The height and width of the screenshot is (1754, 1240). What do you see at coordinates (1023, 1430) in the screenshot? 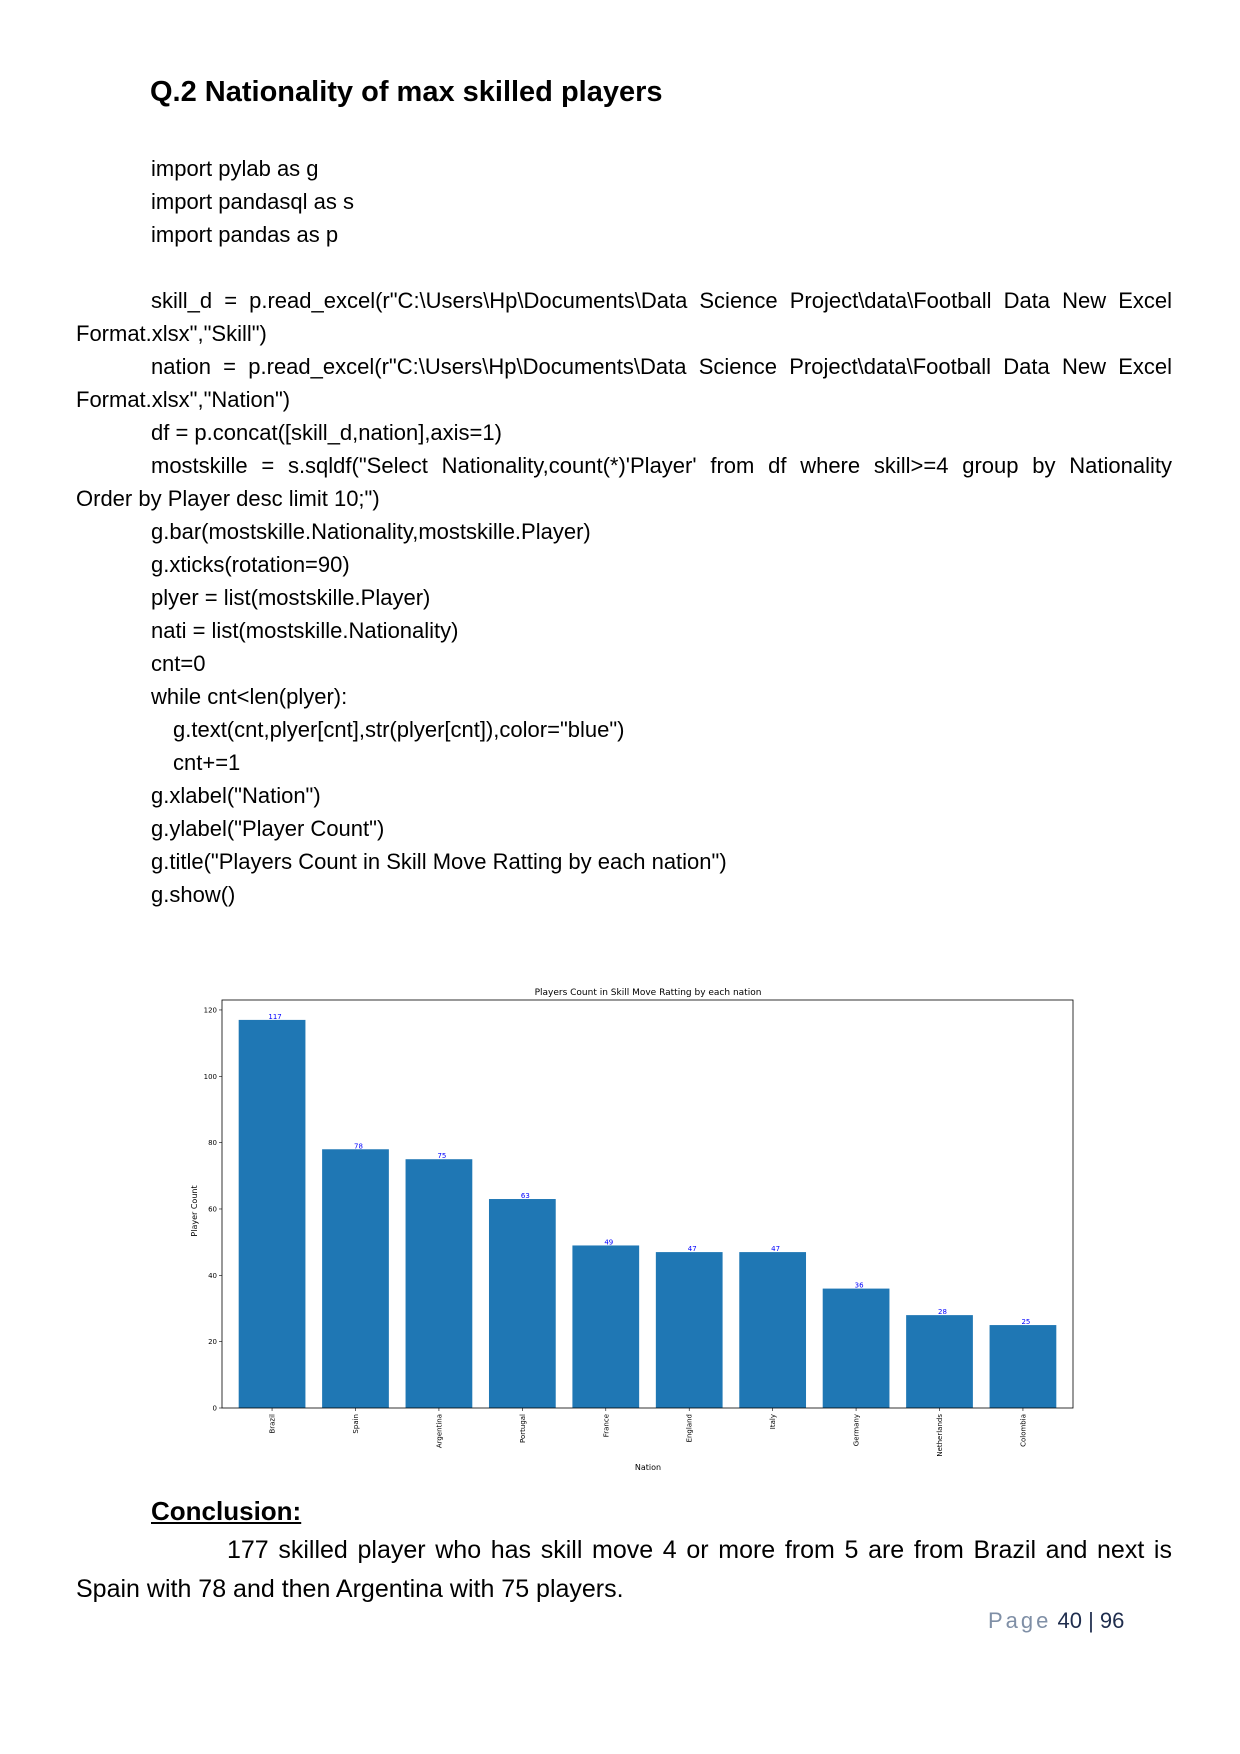
I see `x-tick-label: Colombia` at bounding box center [1023, 1430].